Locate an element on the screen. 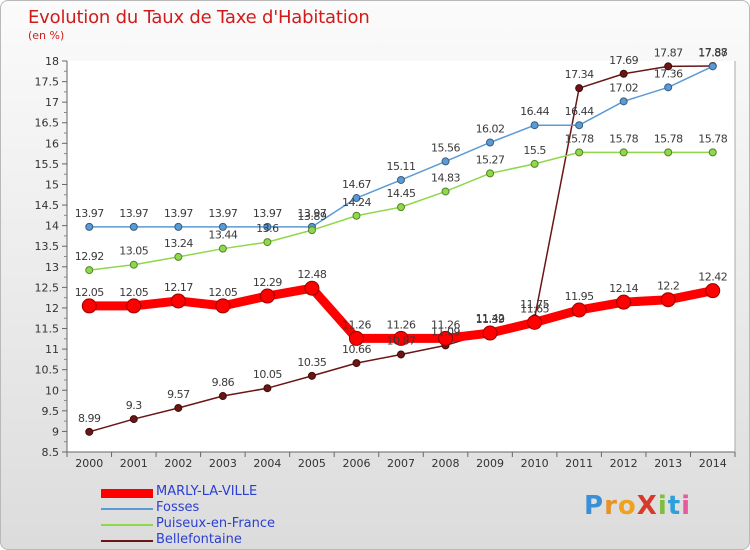 The height and width of the screenshot is (550, 750). y-tick-label: 18 is located at coordinates (52, 61).